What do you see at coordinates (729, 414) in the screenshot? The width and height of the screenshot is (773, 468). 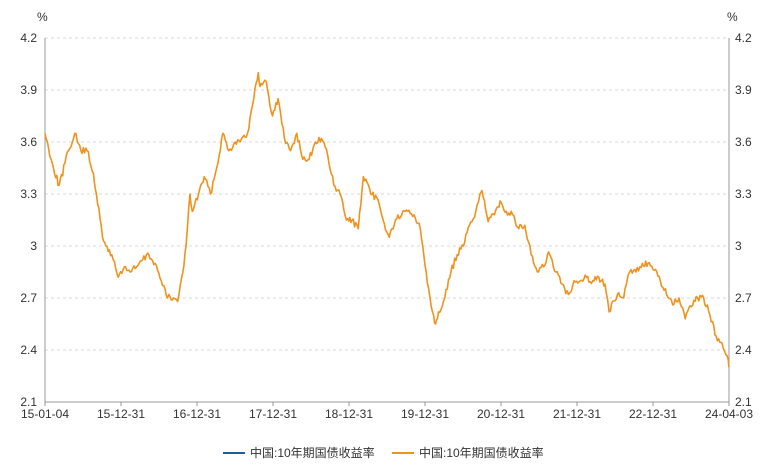 I see `x-tick-label: 24-04-03` at bounding box center [729, 414].